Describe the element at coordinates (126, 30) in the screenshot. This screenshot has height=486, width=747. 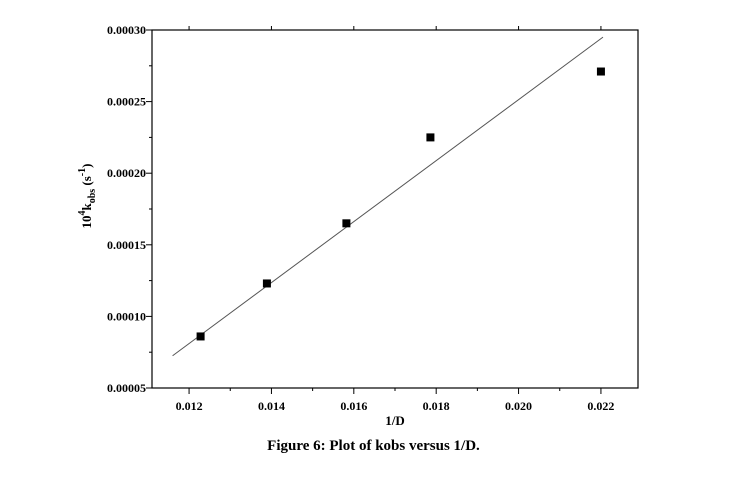
I see `y-tick-label: 0.00030` at that location.